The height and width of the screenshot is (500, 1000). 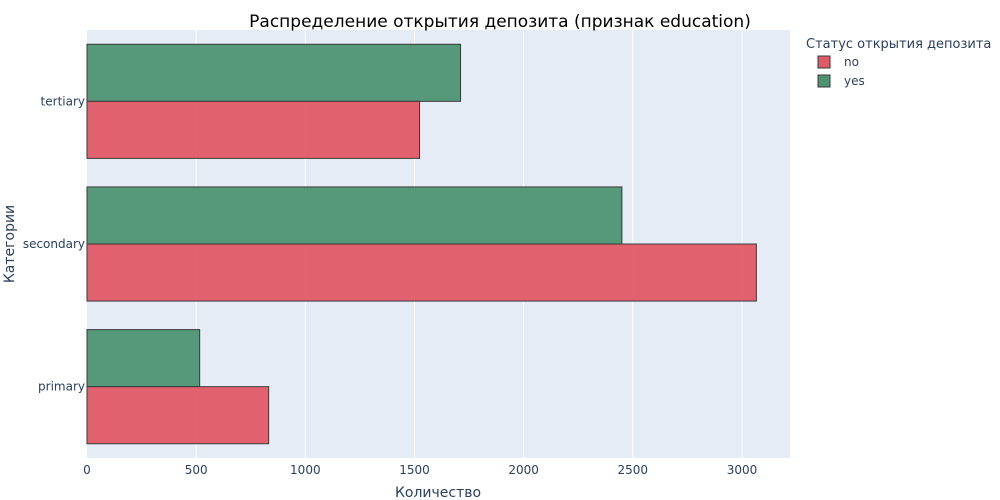 What do you see at coordinates (824, 62) in the screenshot?
I see `legend-swatch-no` at bounding box center [824, 62].